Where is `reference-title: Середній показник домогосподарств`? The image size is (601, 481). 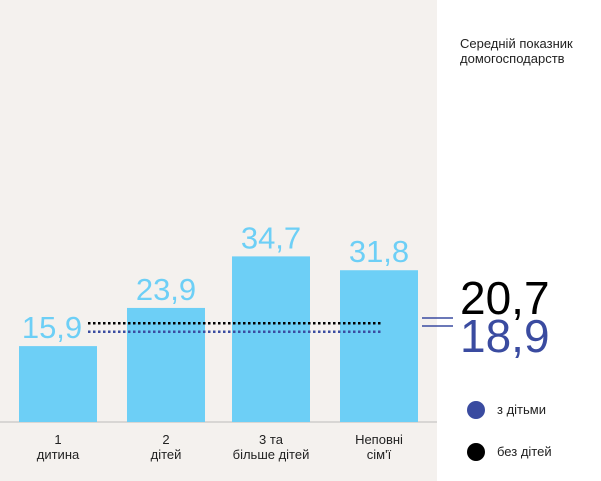
reference-title: Середній показник домогосподарств is located at coordinates (516, 51).